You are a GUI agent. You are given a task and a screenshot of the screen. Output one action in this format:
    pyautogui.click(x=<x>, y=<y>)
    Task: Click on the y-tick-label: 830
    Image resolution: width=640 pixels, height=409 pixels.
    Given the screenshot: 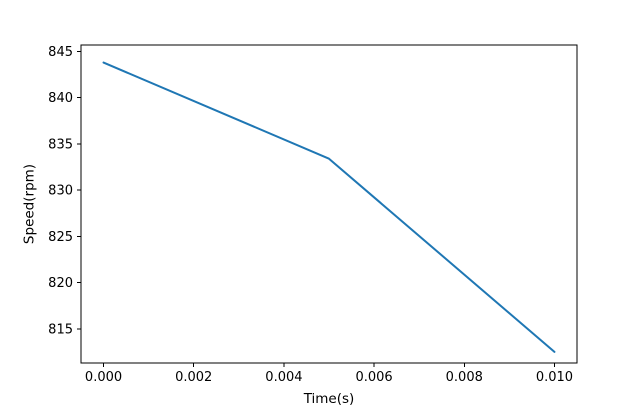 What is the action you would take?
    pyautogui.click(x=60, y=191)
    